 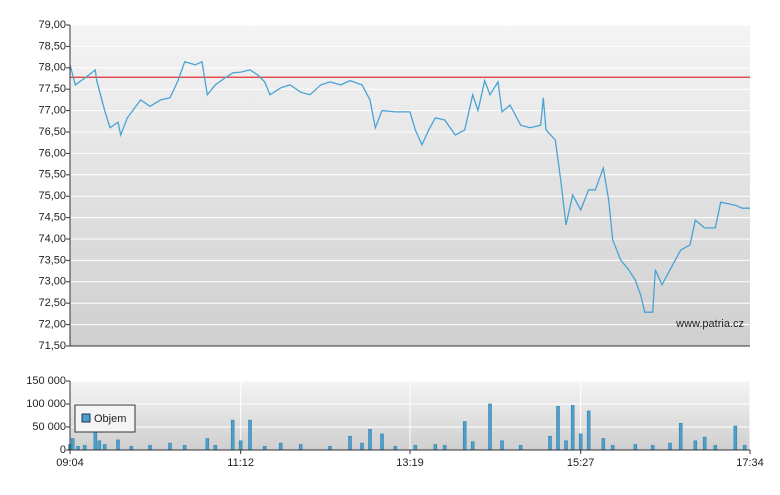 I want to click on y-tick-label: 75,50, so click(x=52, y=175).